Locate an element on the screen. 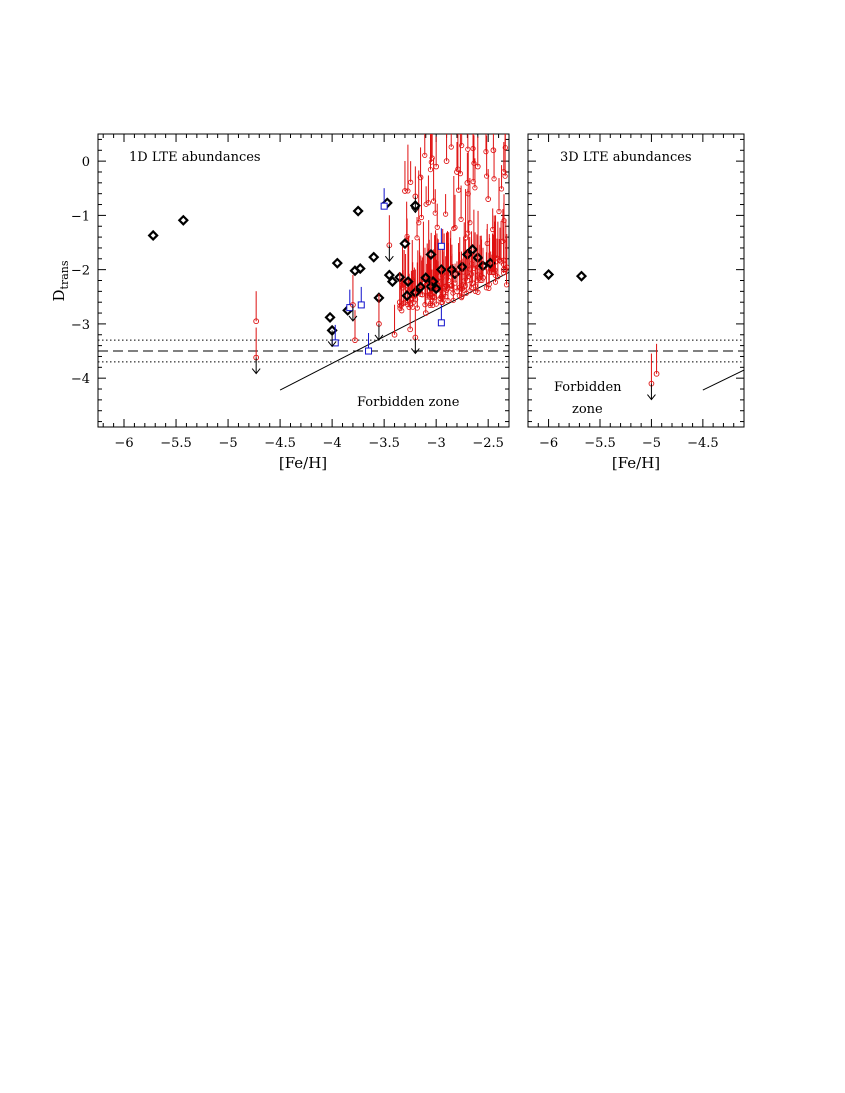 Image resolution: width=845 pixels, height=1093 pixels. data-marks is located at coordinates (601, 334).